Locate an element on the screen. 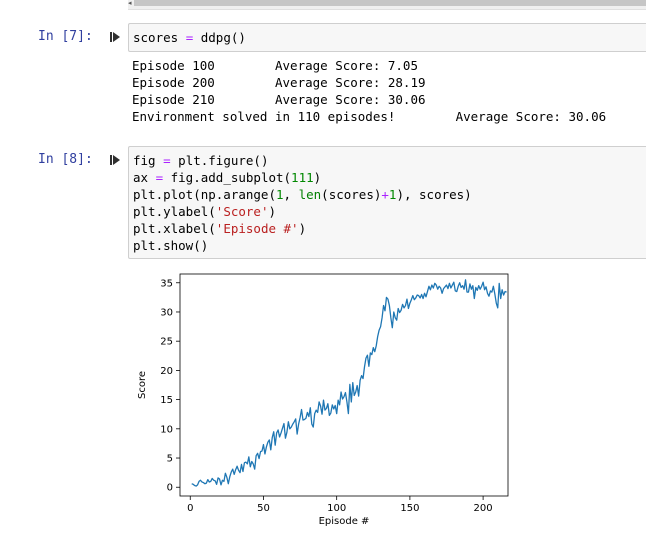 This screenshot has height=550, width=646. y-axis-label: Score is located at coordinates (142, 385).